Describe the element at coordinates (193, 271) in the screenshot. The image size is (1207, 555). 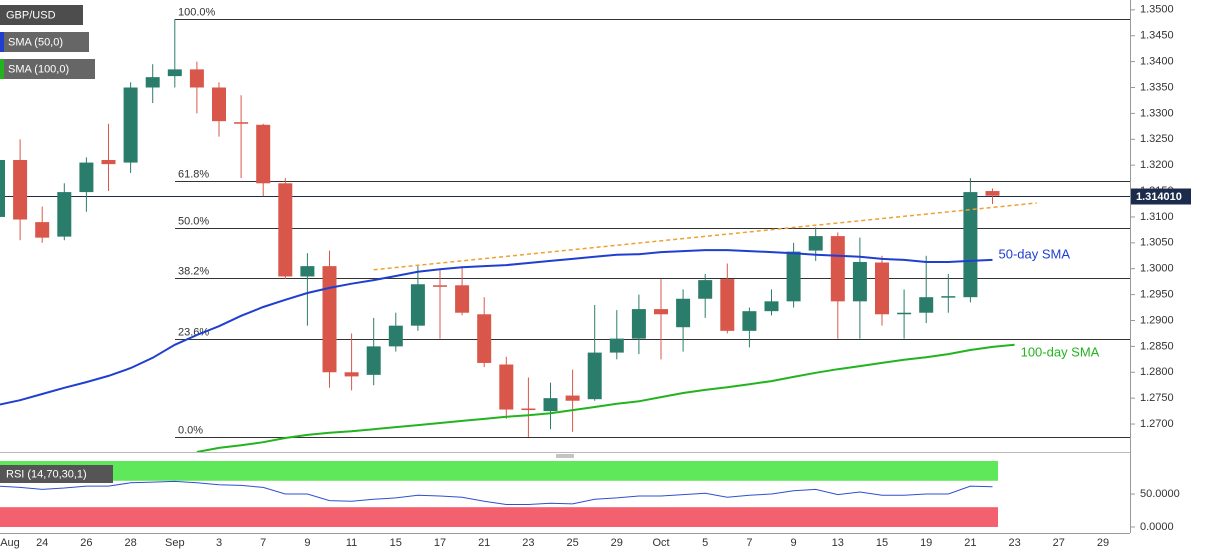
I see `fib-label: 38.2%` at that location.